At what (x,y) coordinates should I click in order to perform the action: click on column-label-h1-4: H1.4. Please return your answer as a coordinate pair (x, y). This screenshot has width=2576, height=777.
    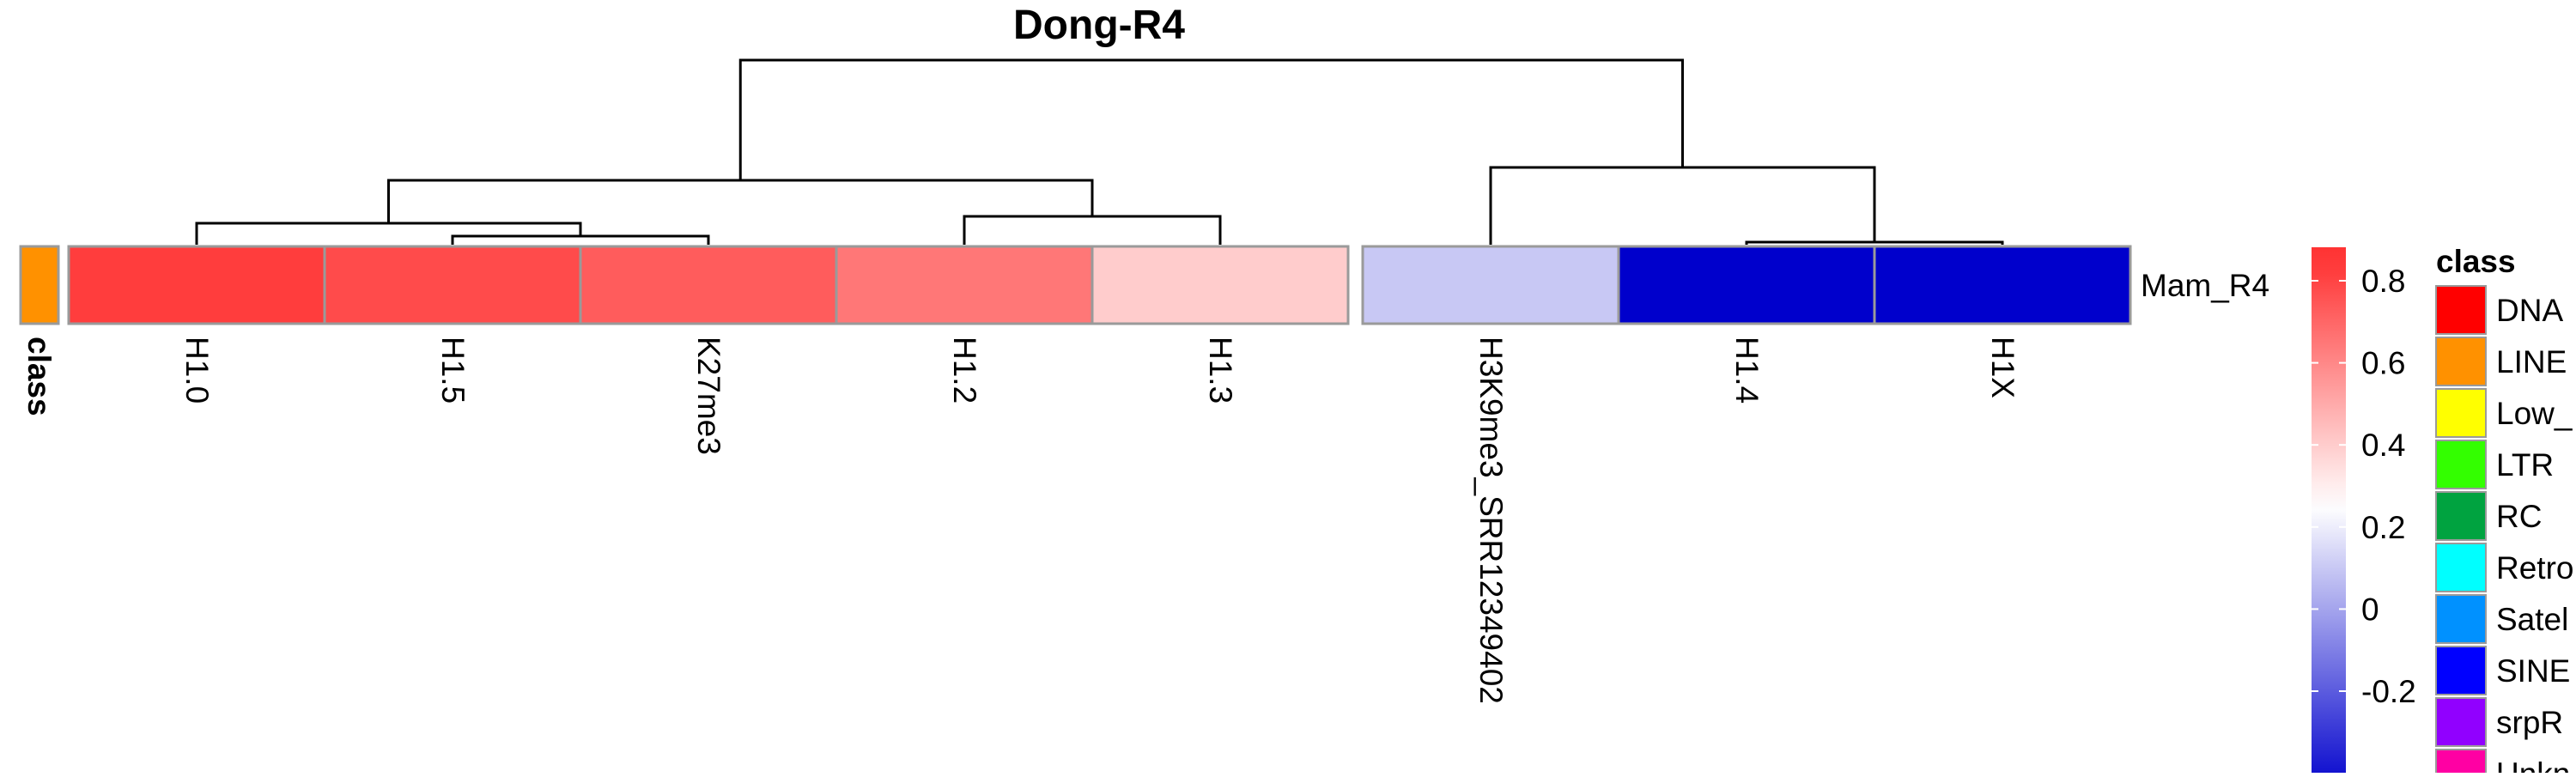
    Looking at the image, I should click on (1747, 370).